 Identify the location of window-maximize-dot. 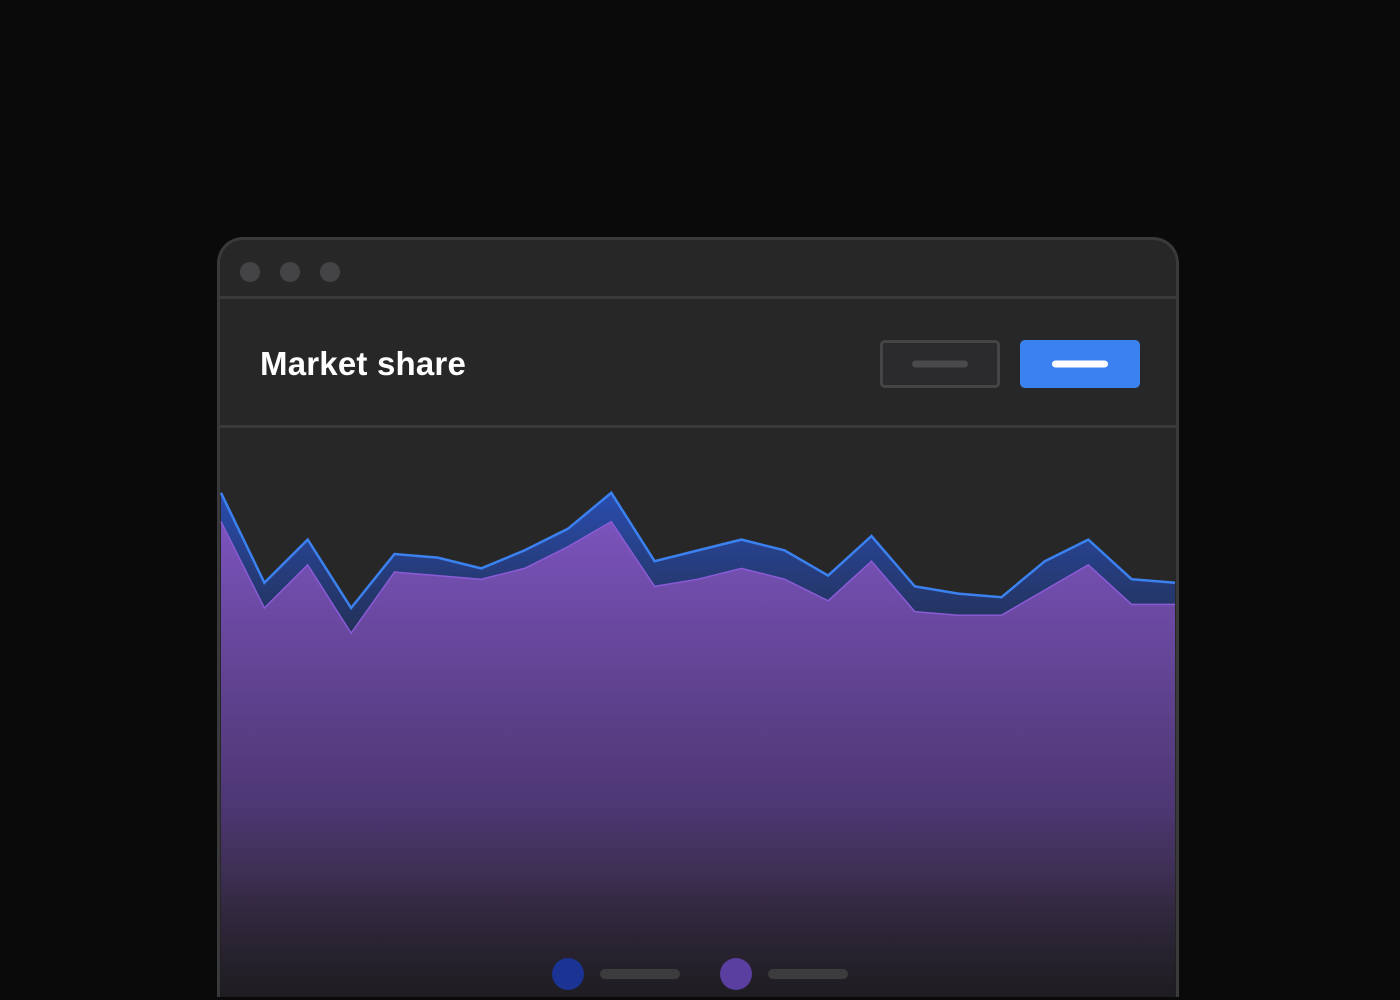
(330, 272).